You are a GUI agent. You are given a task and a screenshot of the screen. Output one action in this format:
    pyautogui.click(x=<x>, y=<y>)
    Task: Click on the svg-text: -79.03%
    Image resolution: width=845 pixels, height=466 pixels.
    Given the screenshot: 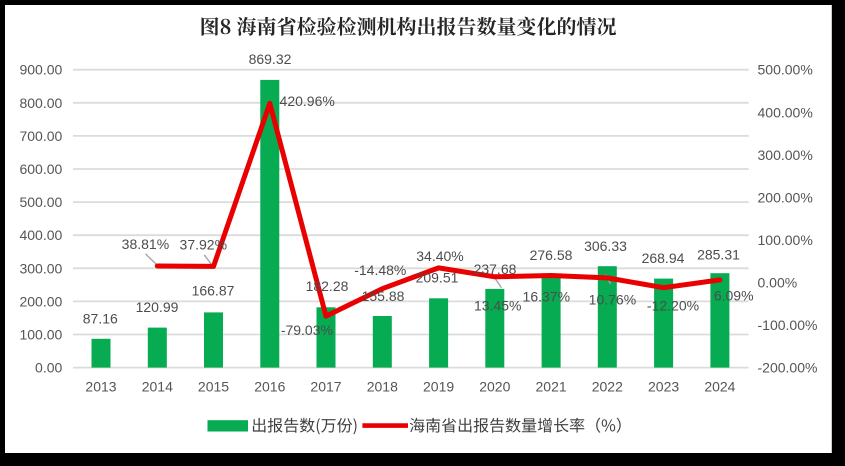 What is the action you would take?
    pyautogui.click(x=307, y=330)
    